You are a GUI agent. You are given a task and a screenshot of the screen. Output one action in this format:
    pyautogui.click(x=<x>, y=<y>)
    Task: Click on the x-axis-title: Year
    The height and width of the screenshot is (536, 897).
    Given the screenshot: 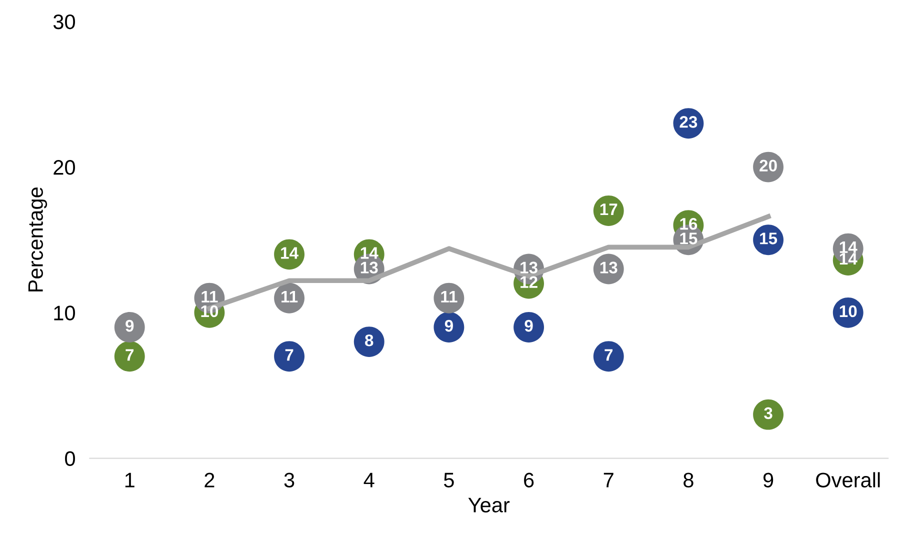 What is the action you would take?
    pyautogui.click(x=489, y=505)
    